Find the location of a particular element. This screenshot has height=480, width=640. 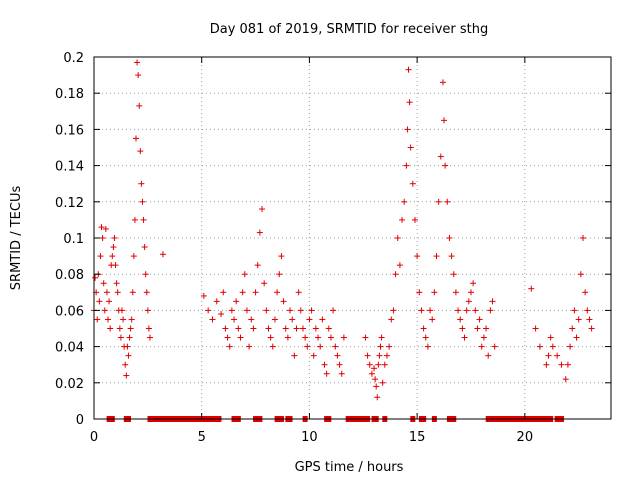

y-tick-label: 0.14 is located at coordinates (69, 167).